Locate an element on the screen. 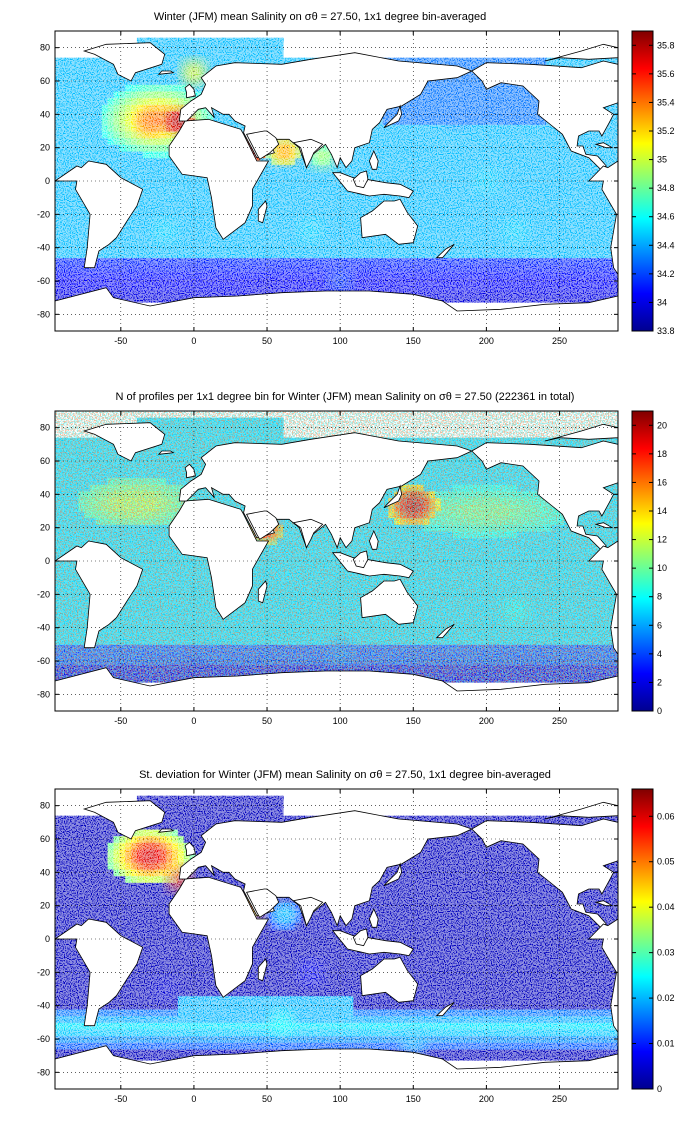 This screenshot has width=696, height=1140. colorbar-tick-label: 35.8 is located at coordinates (666, 45).